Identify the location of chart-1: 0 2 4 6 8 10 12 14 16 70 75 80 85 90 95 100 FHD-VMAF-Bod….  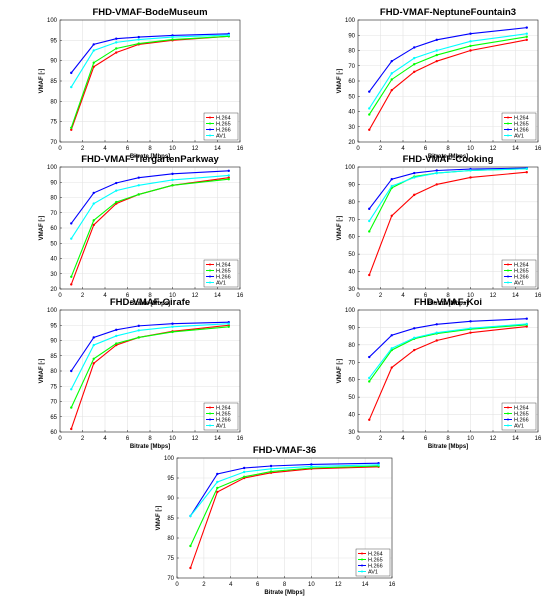
(141, 83).